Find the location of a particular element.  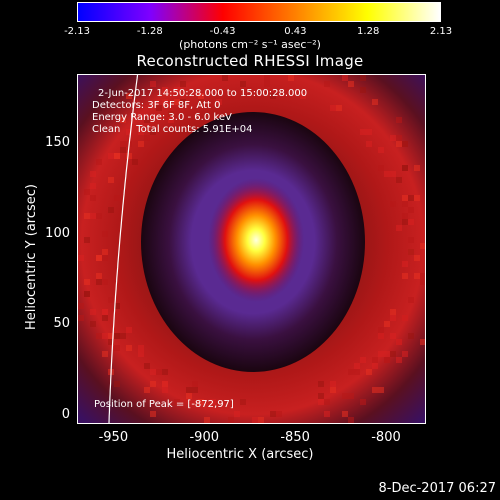

solar-limb is located at coordinates (123, 249).